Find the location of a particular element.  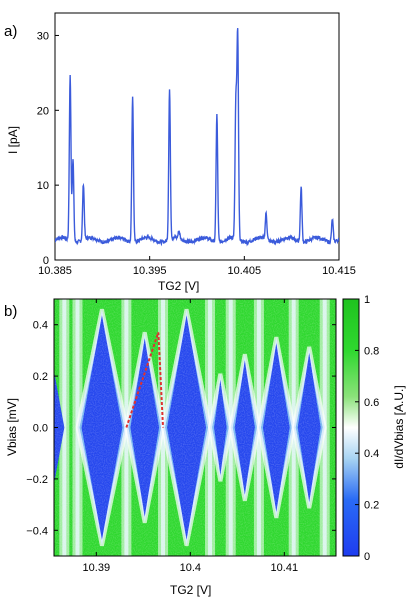

colorbar-tick-label: 0.6 is located at coordinates (371, 403).